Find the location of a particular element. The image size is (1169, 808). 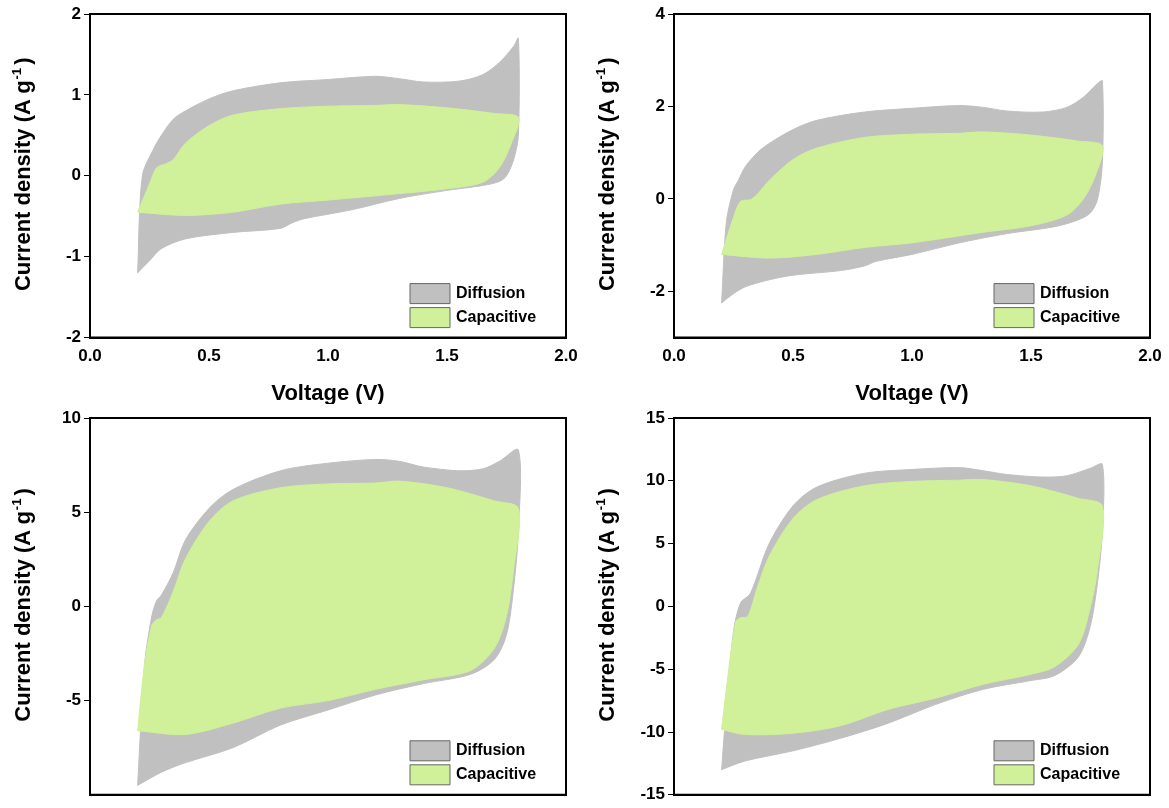

y-tick-label: -10 is located at coordinates (652, 731).